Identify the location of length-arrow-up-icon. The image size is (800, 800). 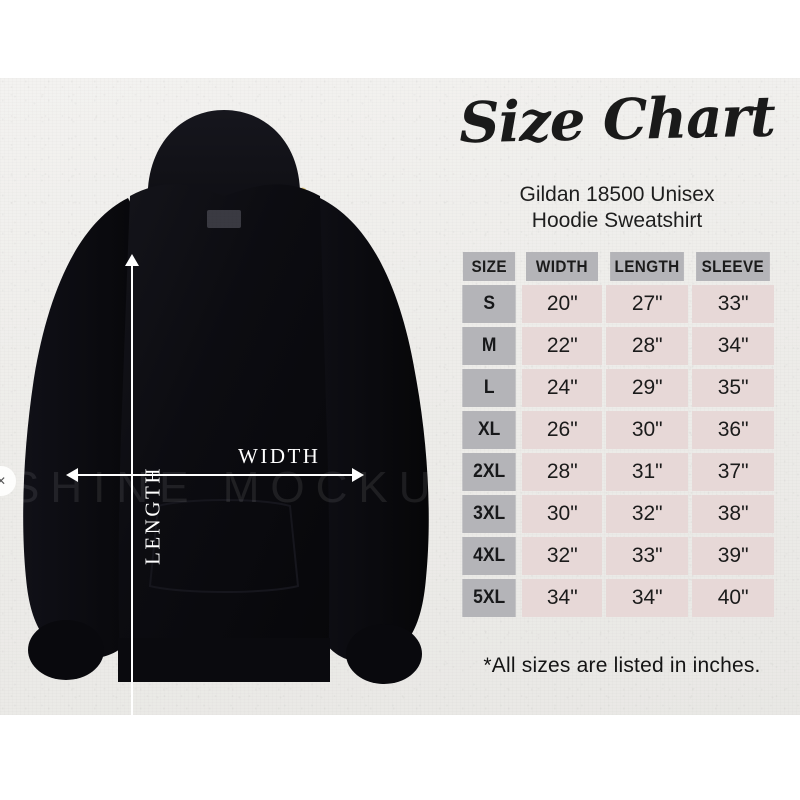
(132, 260).